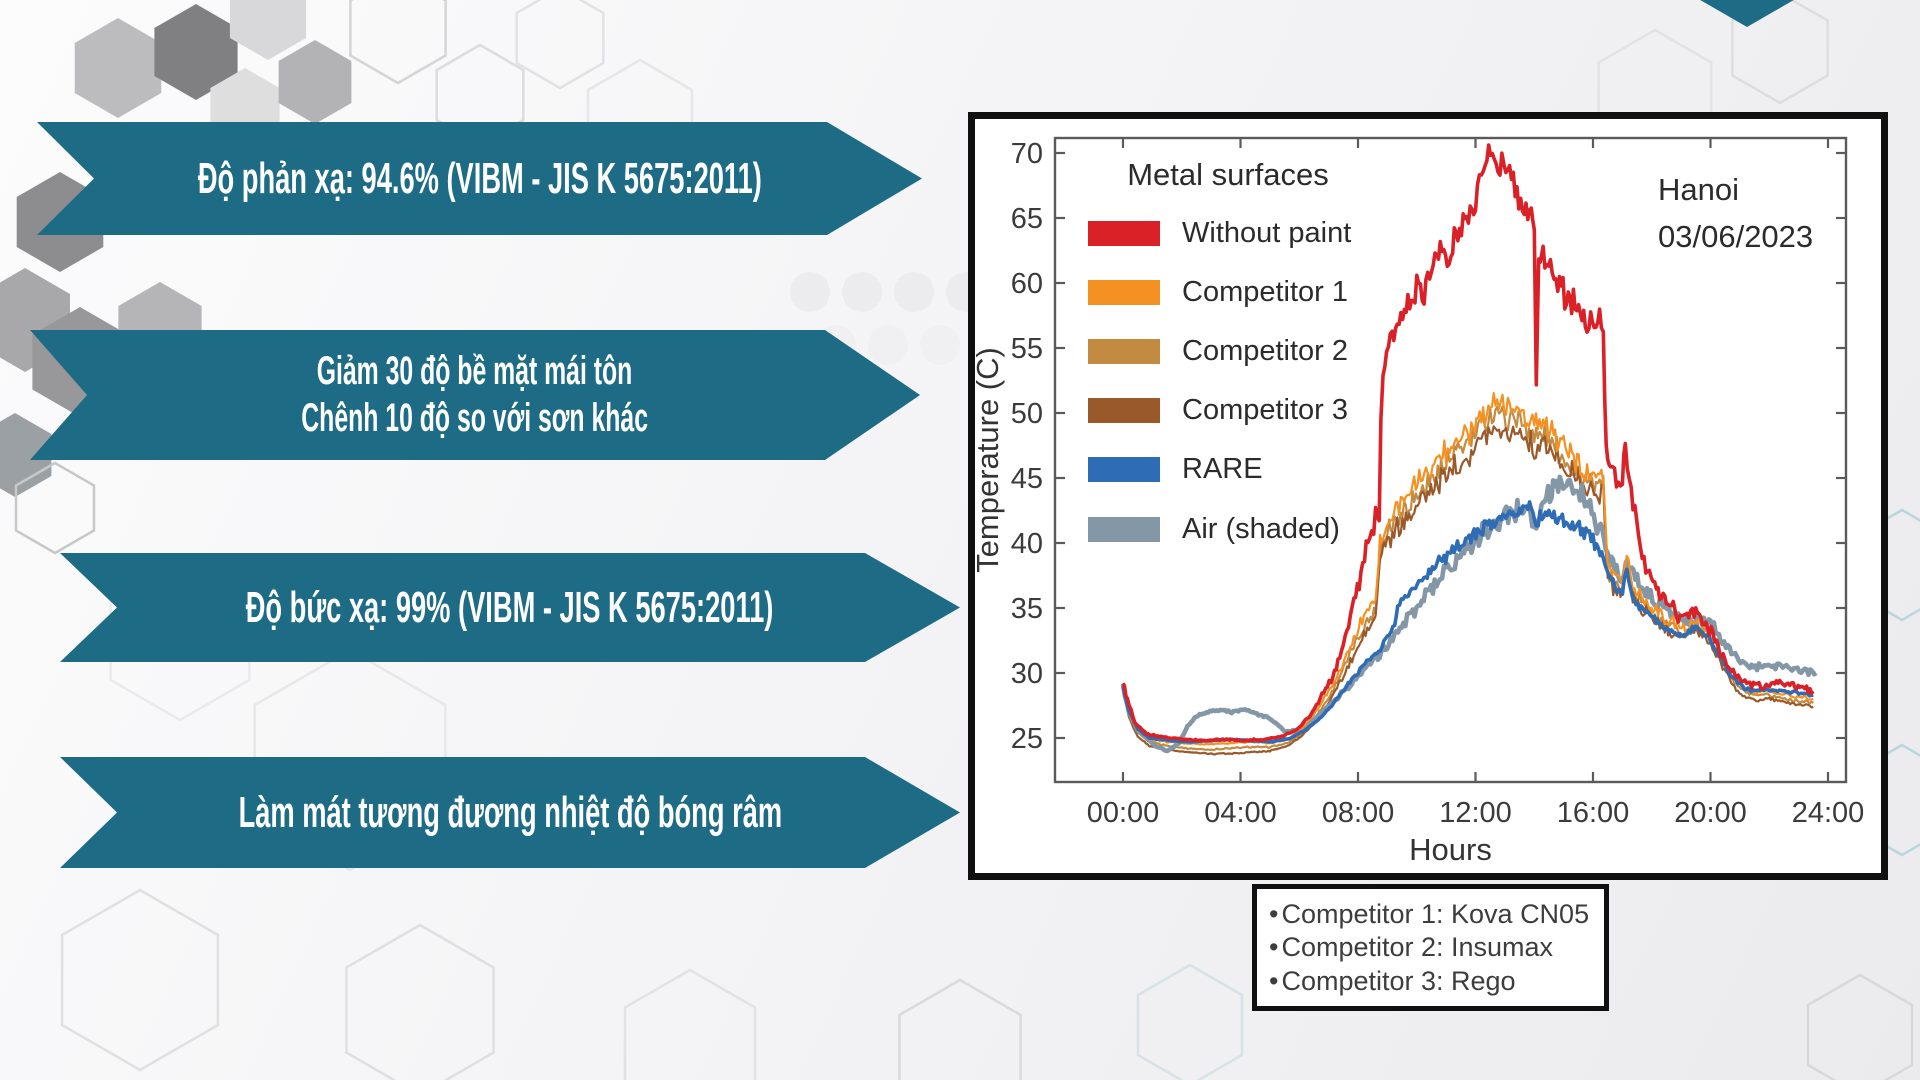 The image size is (1920, 1080). I want to click on y-tick-label: 45, so click(1027, 479).